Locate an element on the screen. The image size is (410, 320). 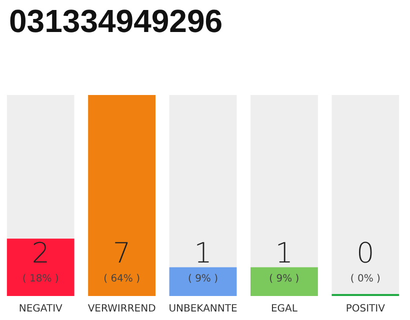
x-tick-label: UNBEKANNTE is located at coordinates (203, 309).